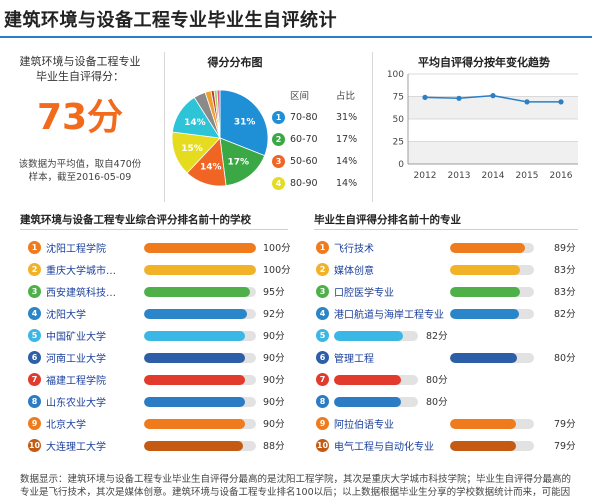 This screenshot has width=592, height=500. I want to click on distribution-title: 得分分布图, so click(235, 62).